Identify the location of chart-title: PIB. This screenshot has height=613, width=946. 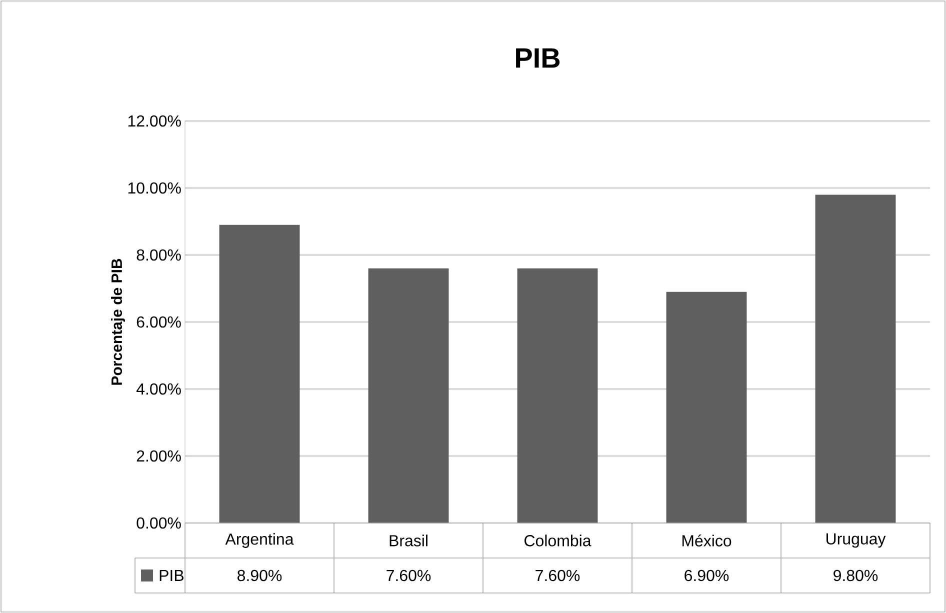
(538, 58).